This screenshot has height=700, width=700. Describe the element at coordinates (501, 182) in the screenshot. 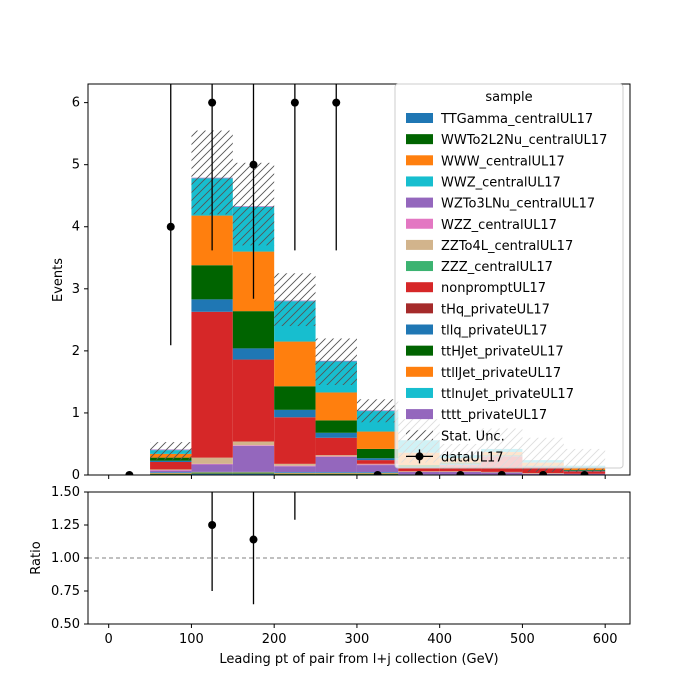

I see `legend-label: WWZ_centralUL17` at that location.